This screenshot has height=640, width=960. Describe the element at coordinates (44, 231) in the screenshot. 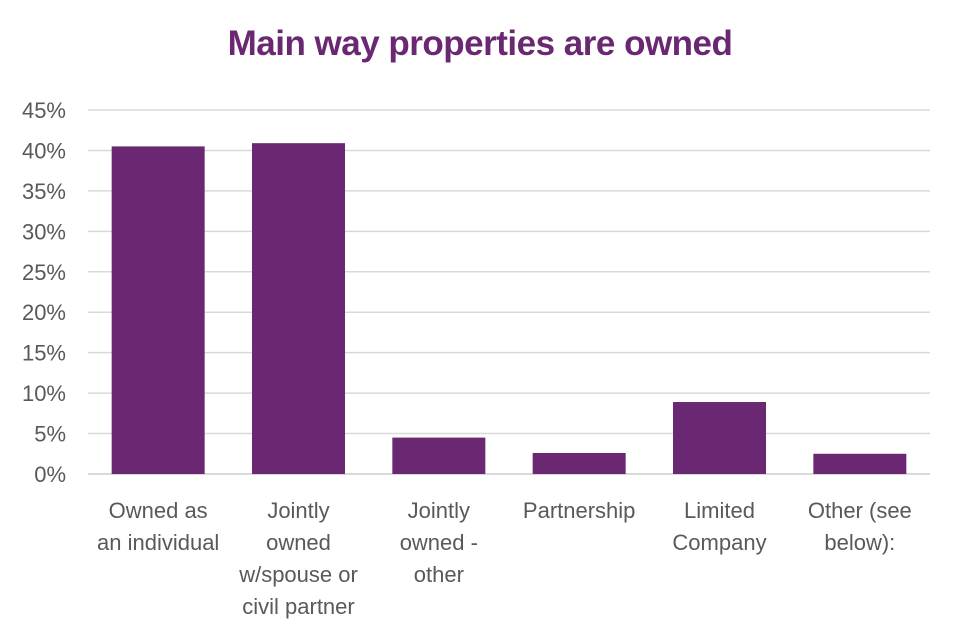

I see `y-tick-label: 30%` at that location.